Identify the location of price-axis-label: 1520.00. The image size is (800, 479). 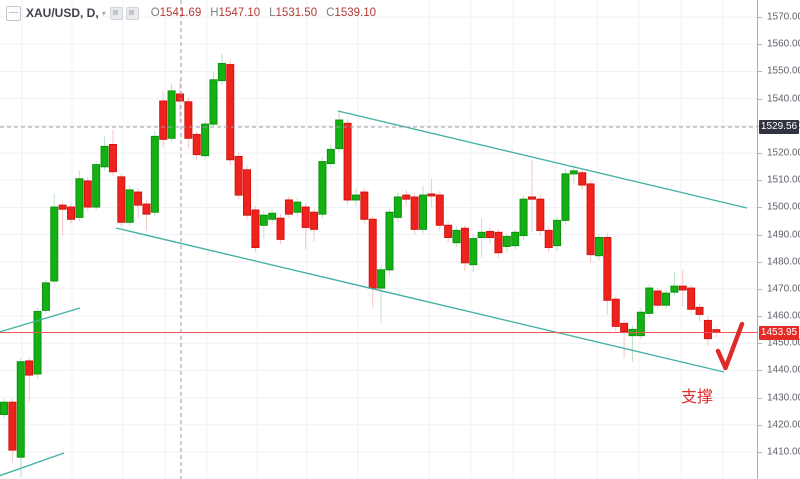
(783, 153).